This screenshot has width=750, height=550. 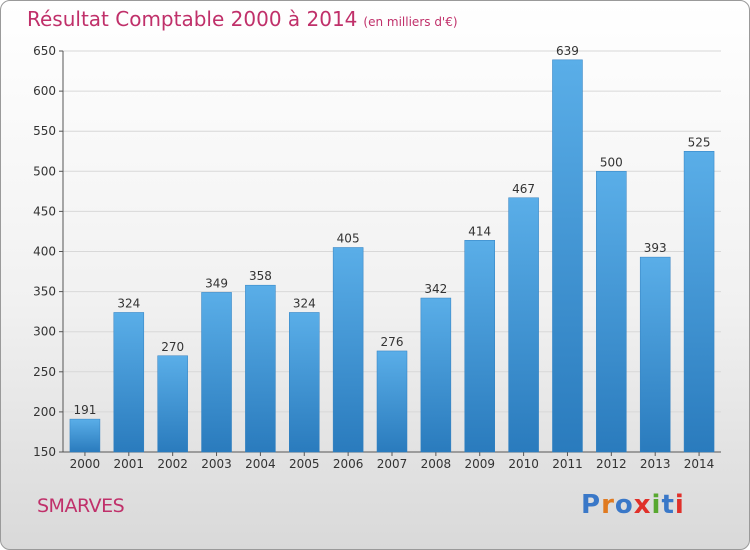 What do you see at coordinates (81, 506) in the screenshot?
I see `commune-name: SMARVES` at bounding box center [81, 506].